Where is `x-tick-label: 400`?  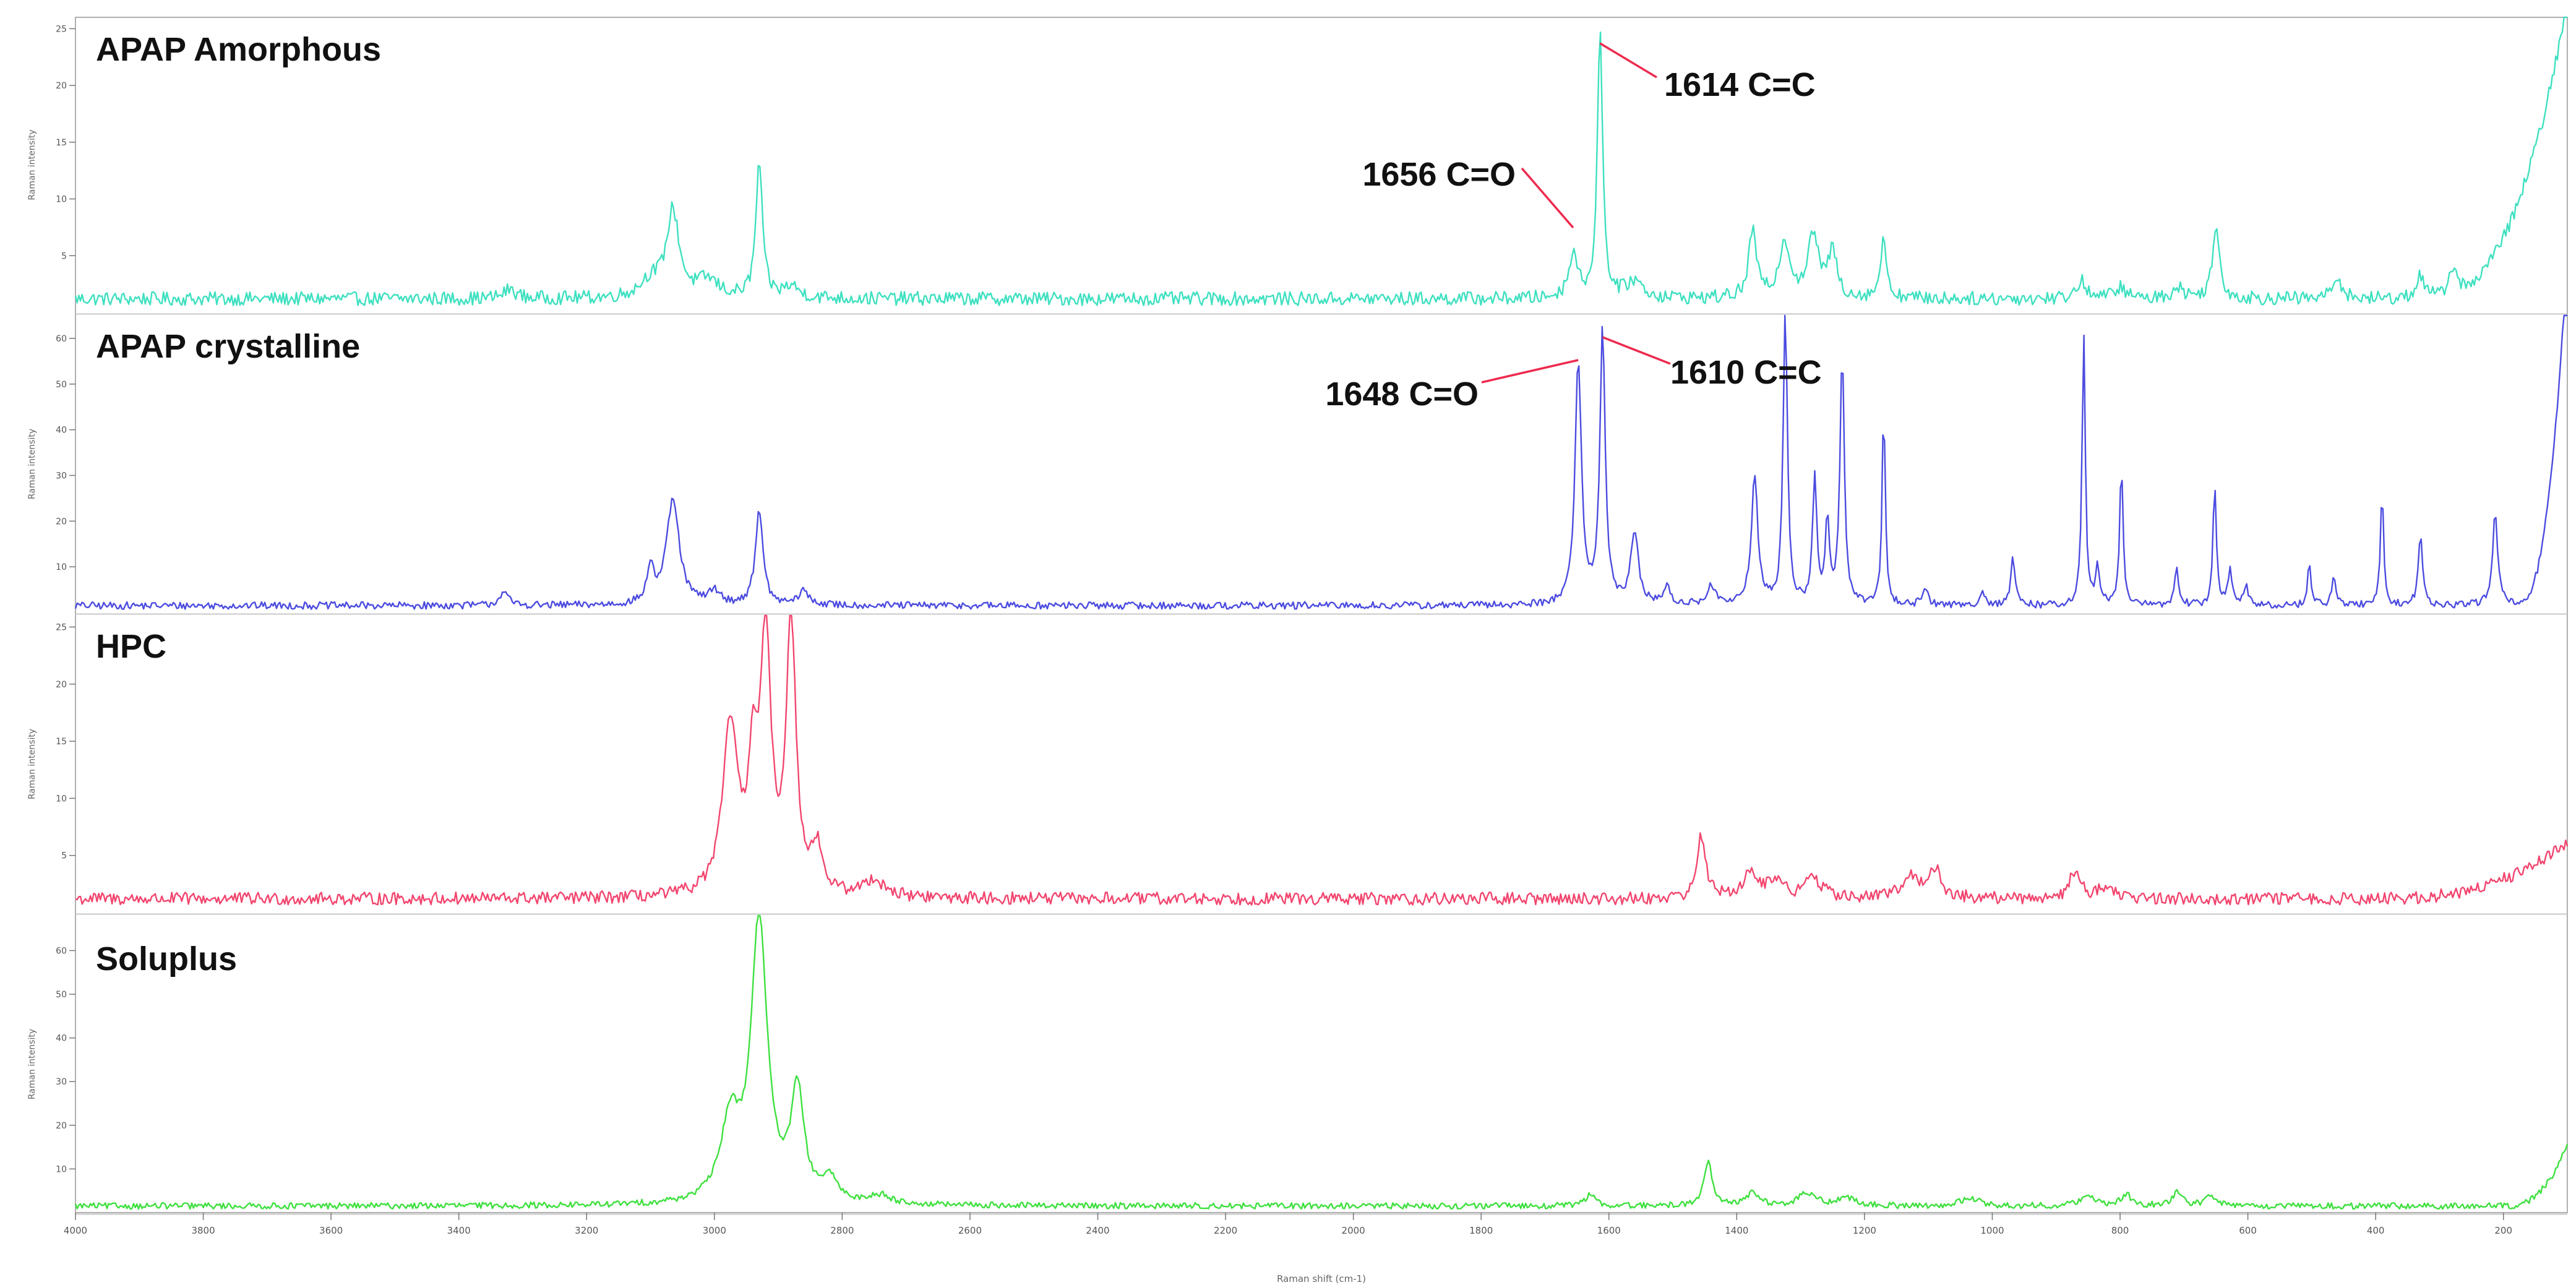
x-tick-label: 400 is located at coordinates (2376, 1230).